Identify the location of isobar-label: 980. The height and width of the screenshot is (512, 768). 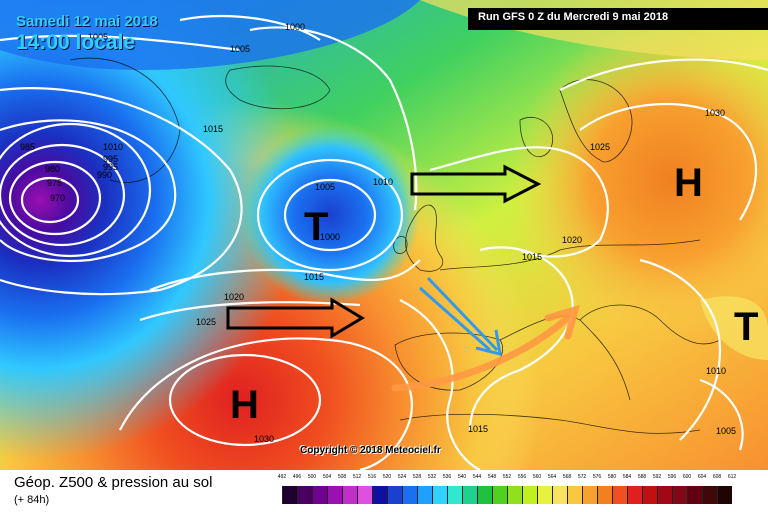
(52, 169).